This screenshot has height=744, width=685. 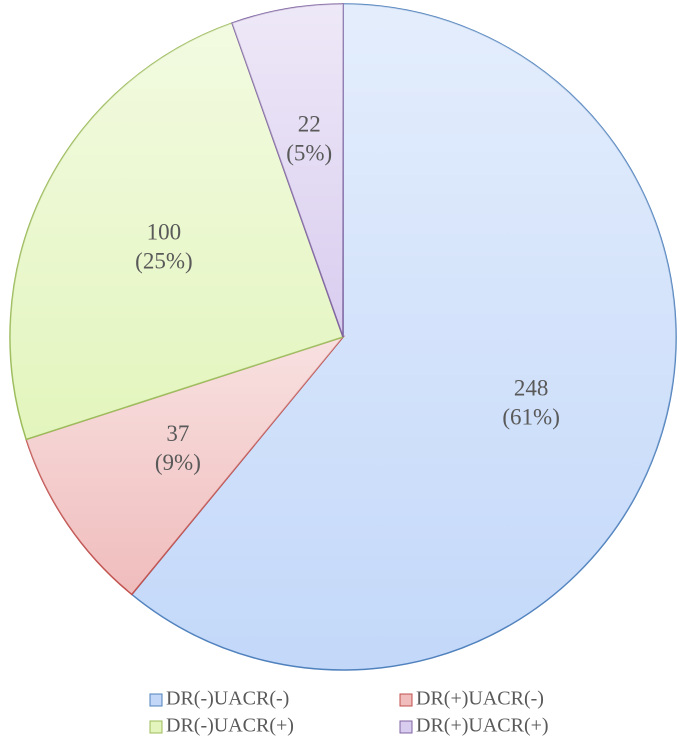 What do you see at coordinates (164, 232) in the screenshot?
I see `data-label: 100` at bounding box center [164, 232].